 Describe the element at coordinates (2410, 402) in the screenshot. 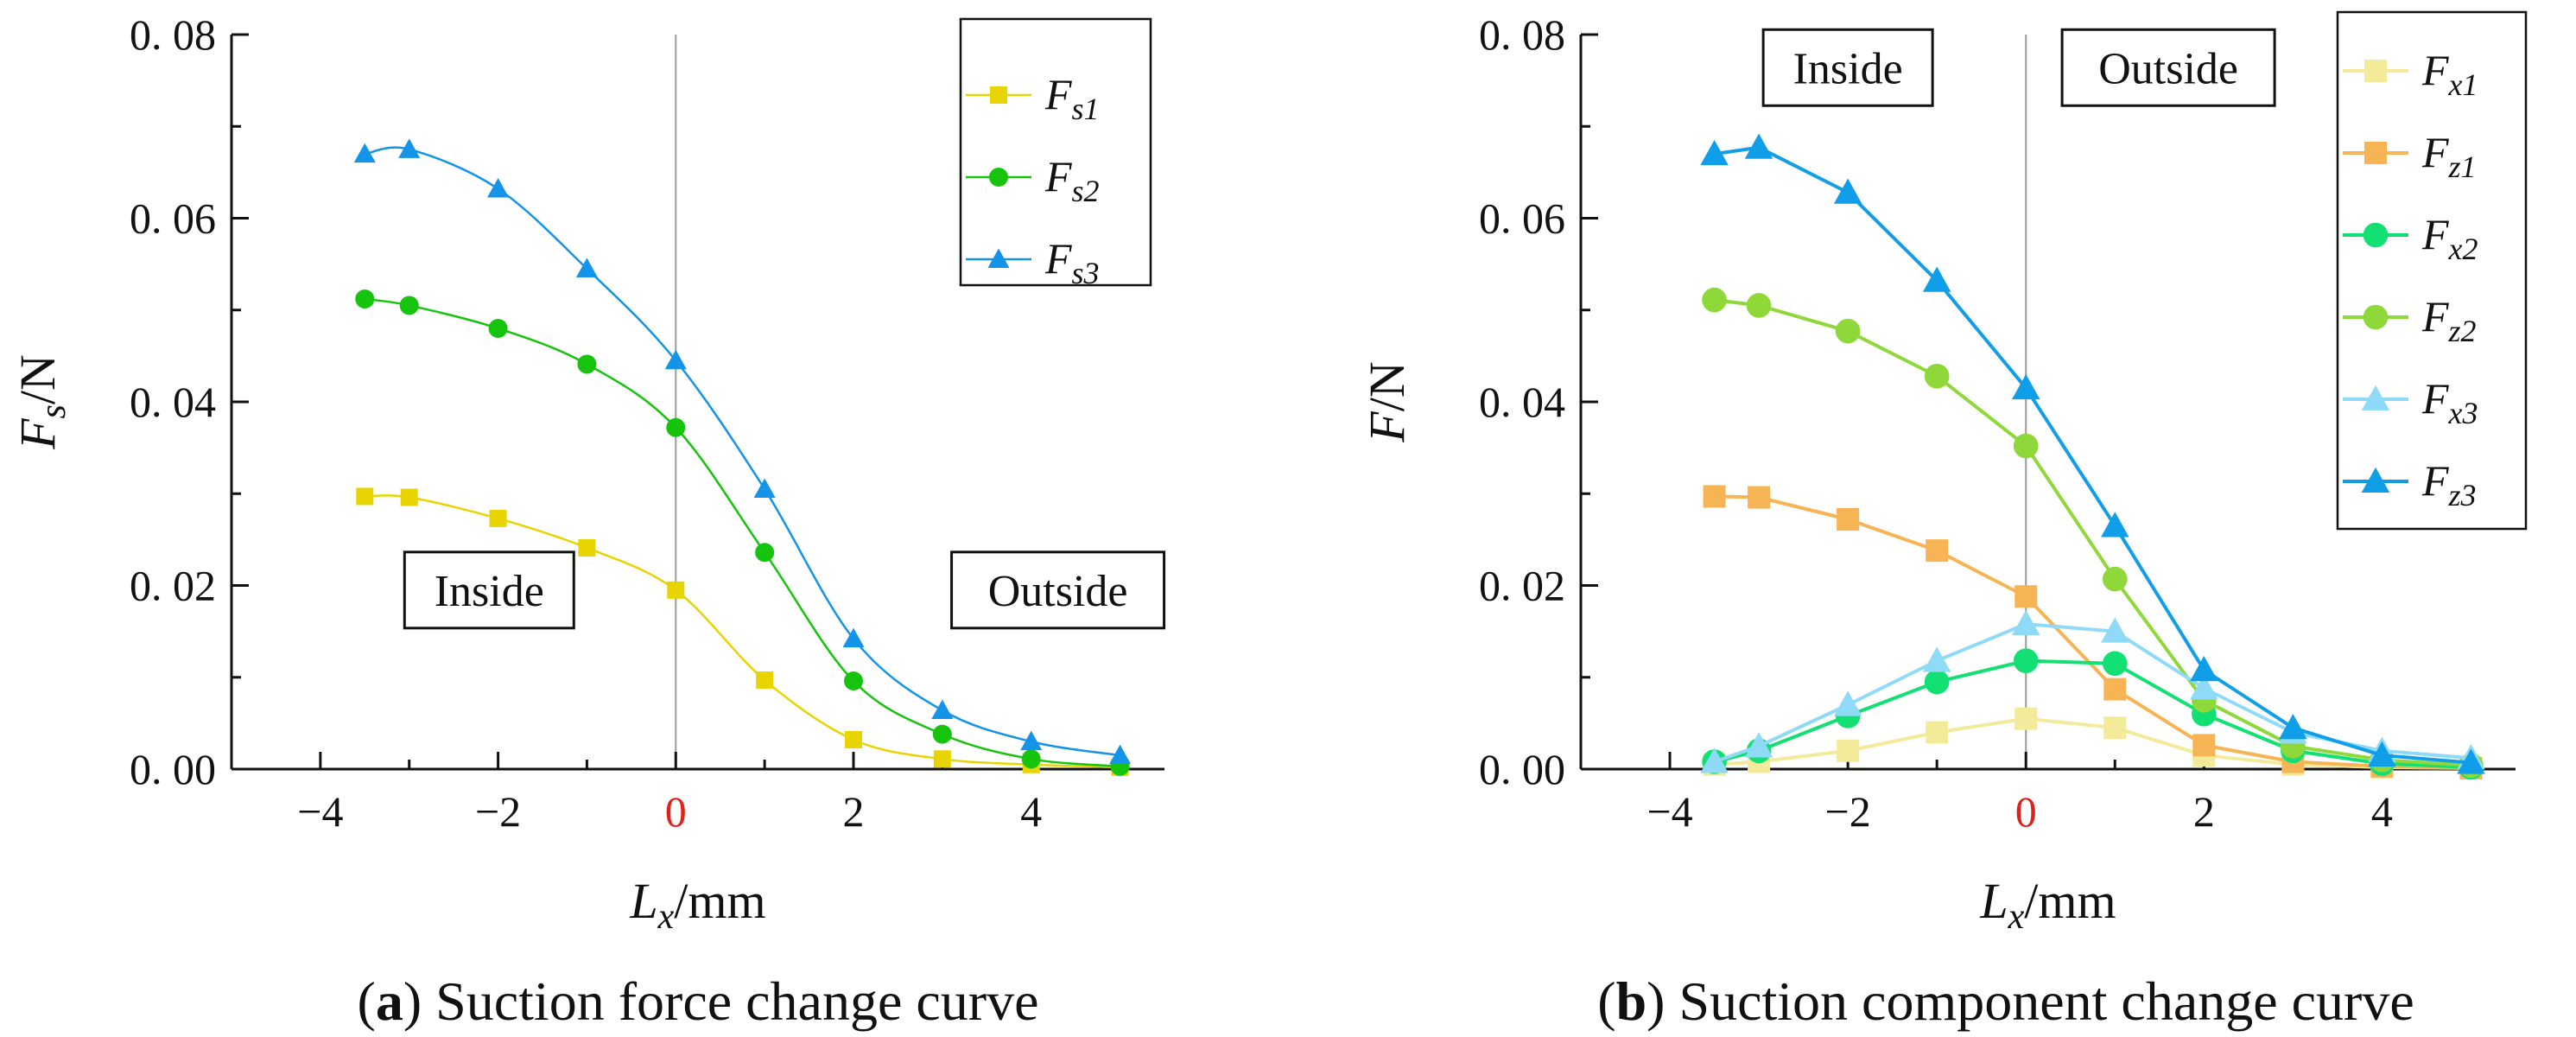

I see `legend-entry-x3: Fx3` at that location.